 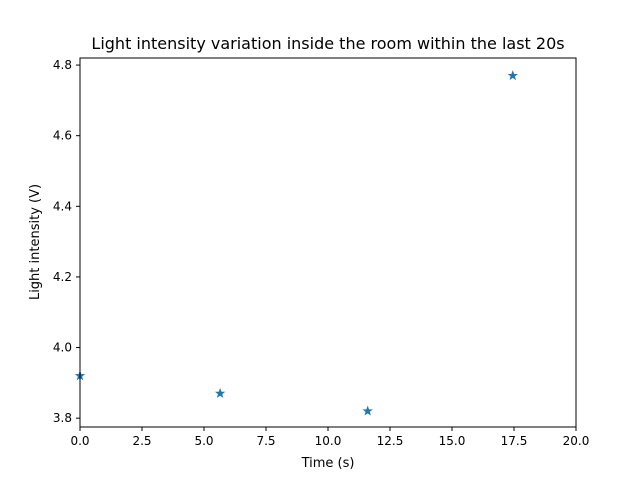 What do you see at coordinates (62, 277) in the screenshot?
I see `y-tick-label: 4.2` at bounding box center [62, 277].